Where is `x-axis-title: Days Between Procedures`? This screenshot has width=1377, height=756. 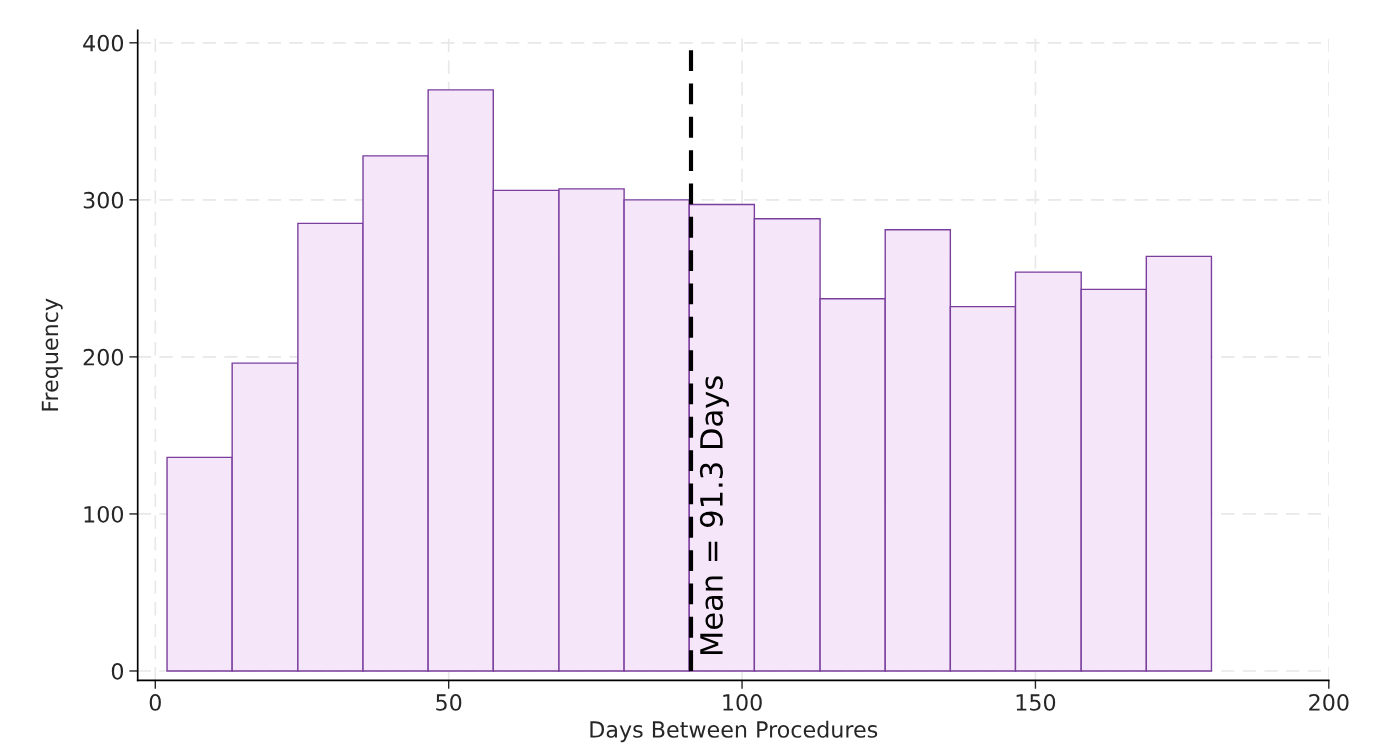 x-axis-title: Days Between Procedures is located at coordinates (734, 731).